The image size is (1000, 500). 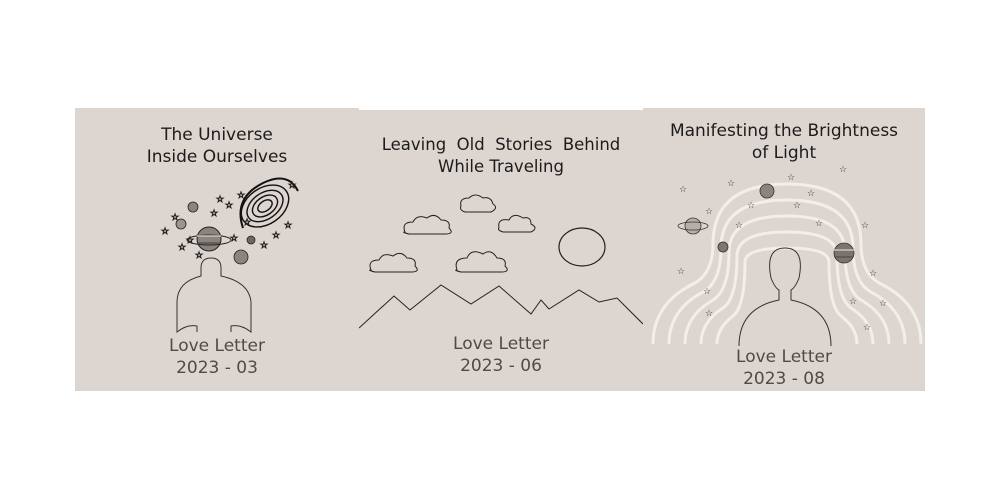 What do you see at coordinates (501, 355) in the screenshot?
I see `card-caption: Love Letter 2023 - 06` at bounding box center [501, 355].